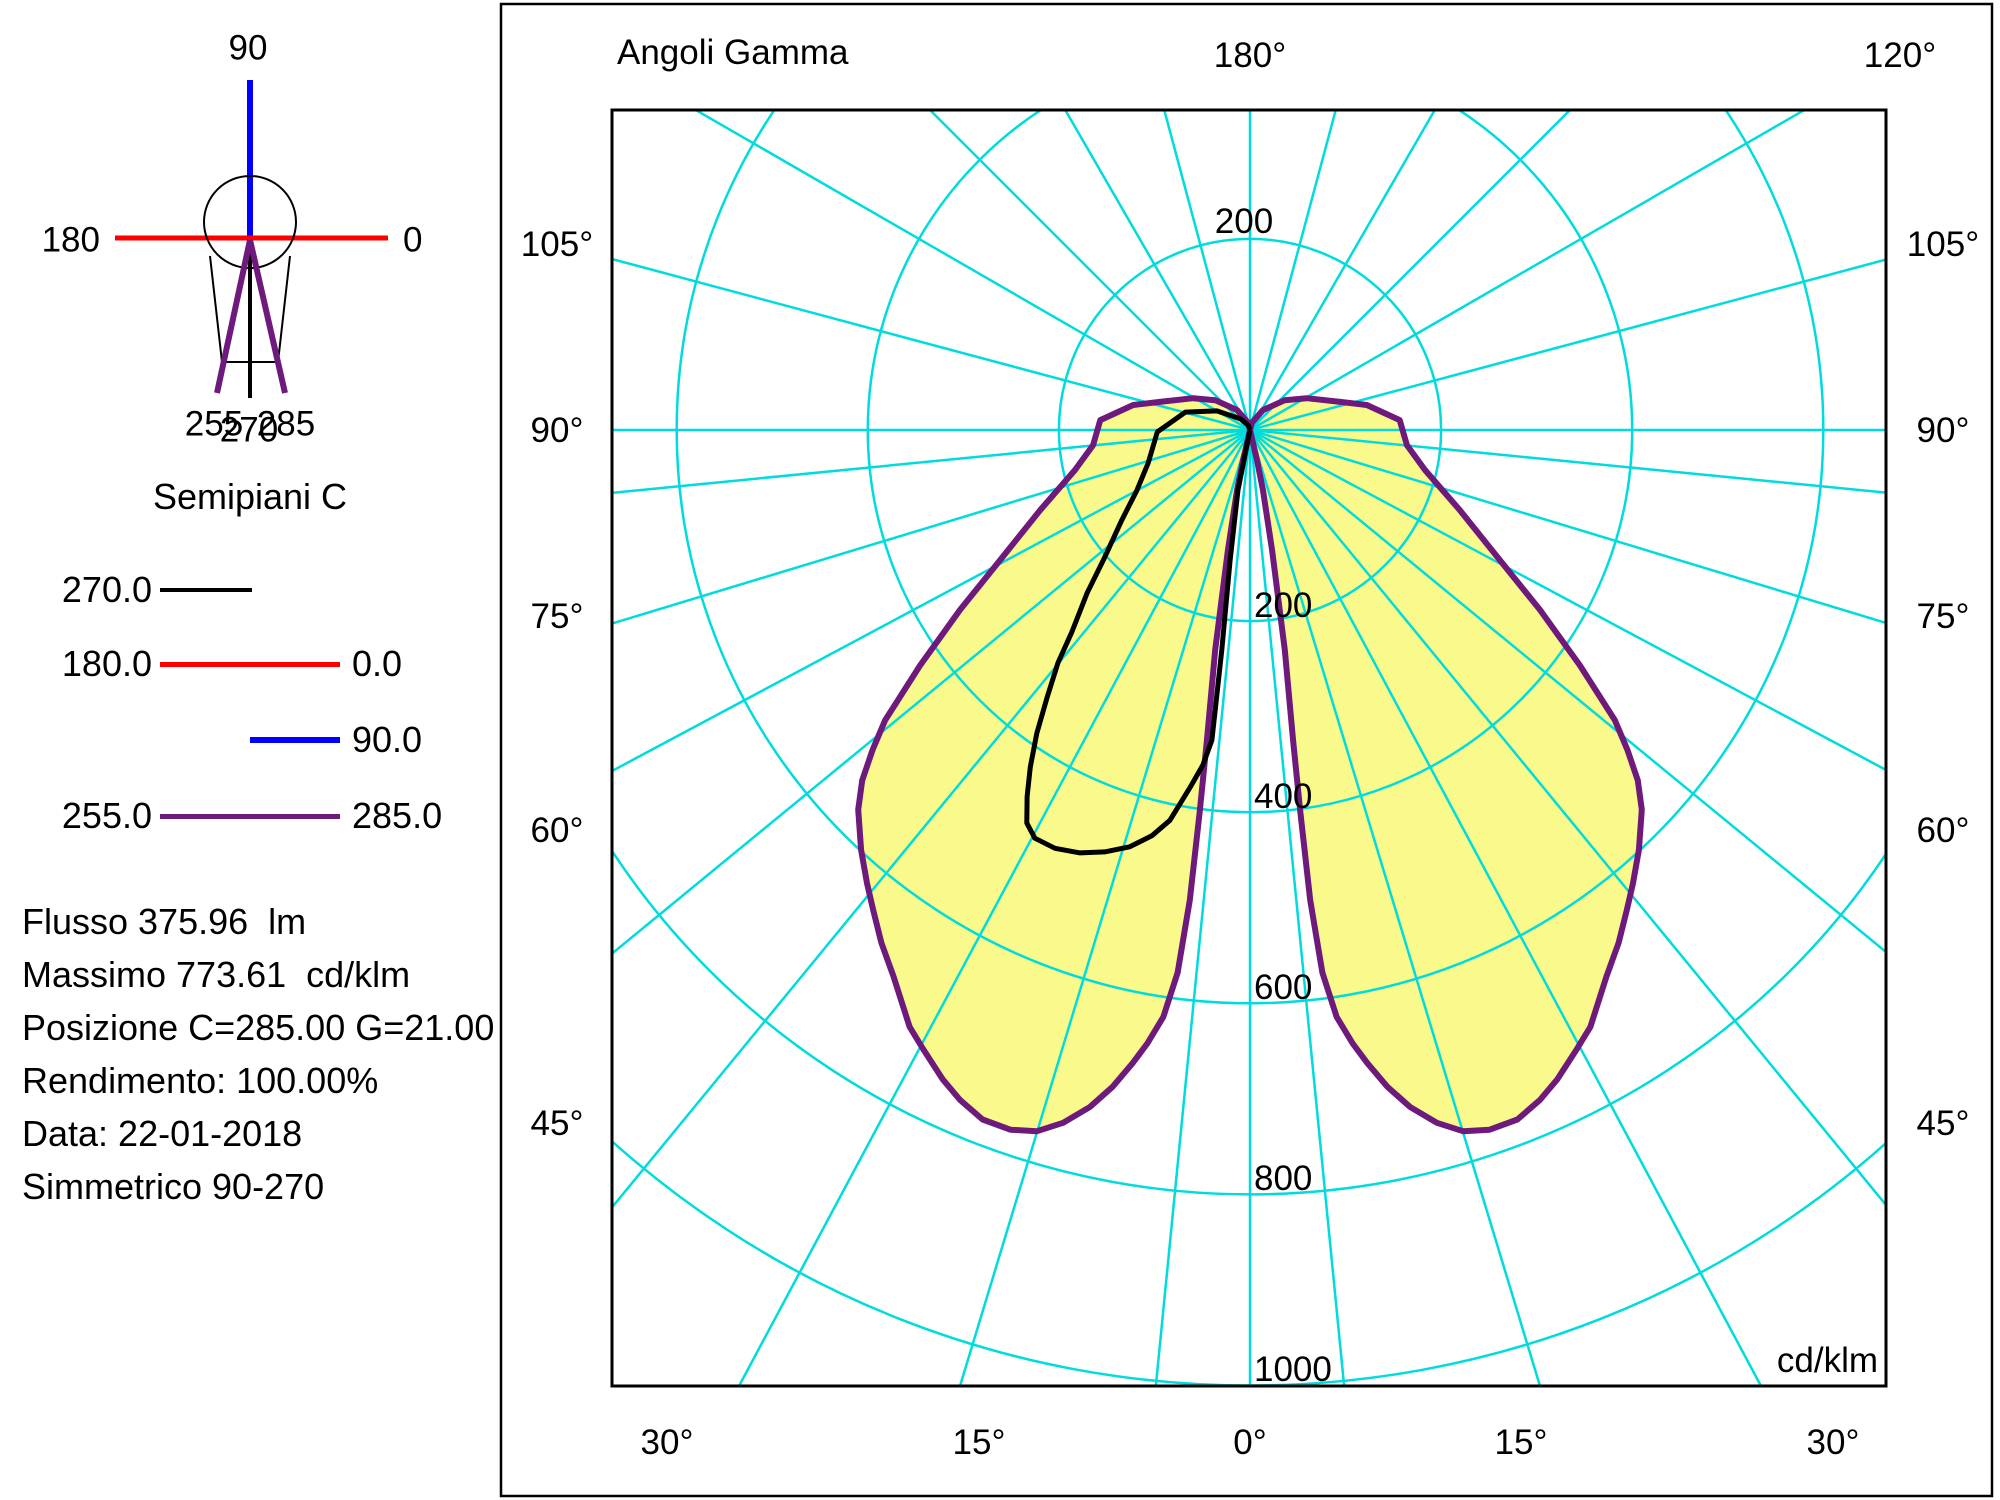 This screenshot has height=1500, width=2000. What do you see at coordinates (1900, 55) in the screenshot?
I see `gamma-angle-label: 120°` at bounding box center [1900, 55].